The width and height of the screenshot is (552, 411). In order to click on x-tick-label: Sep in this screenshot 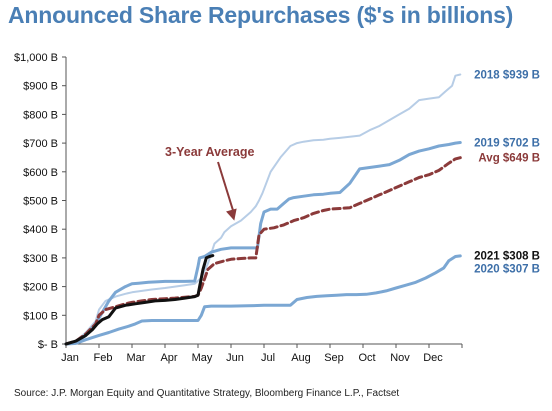, I will do `click(334, 358)`.